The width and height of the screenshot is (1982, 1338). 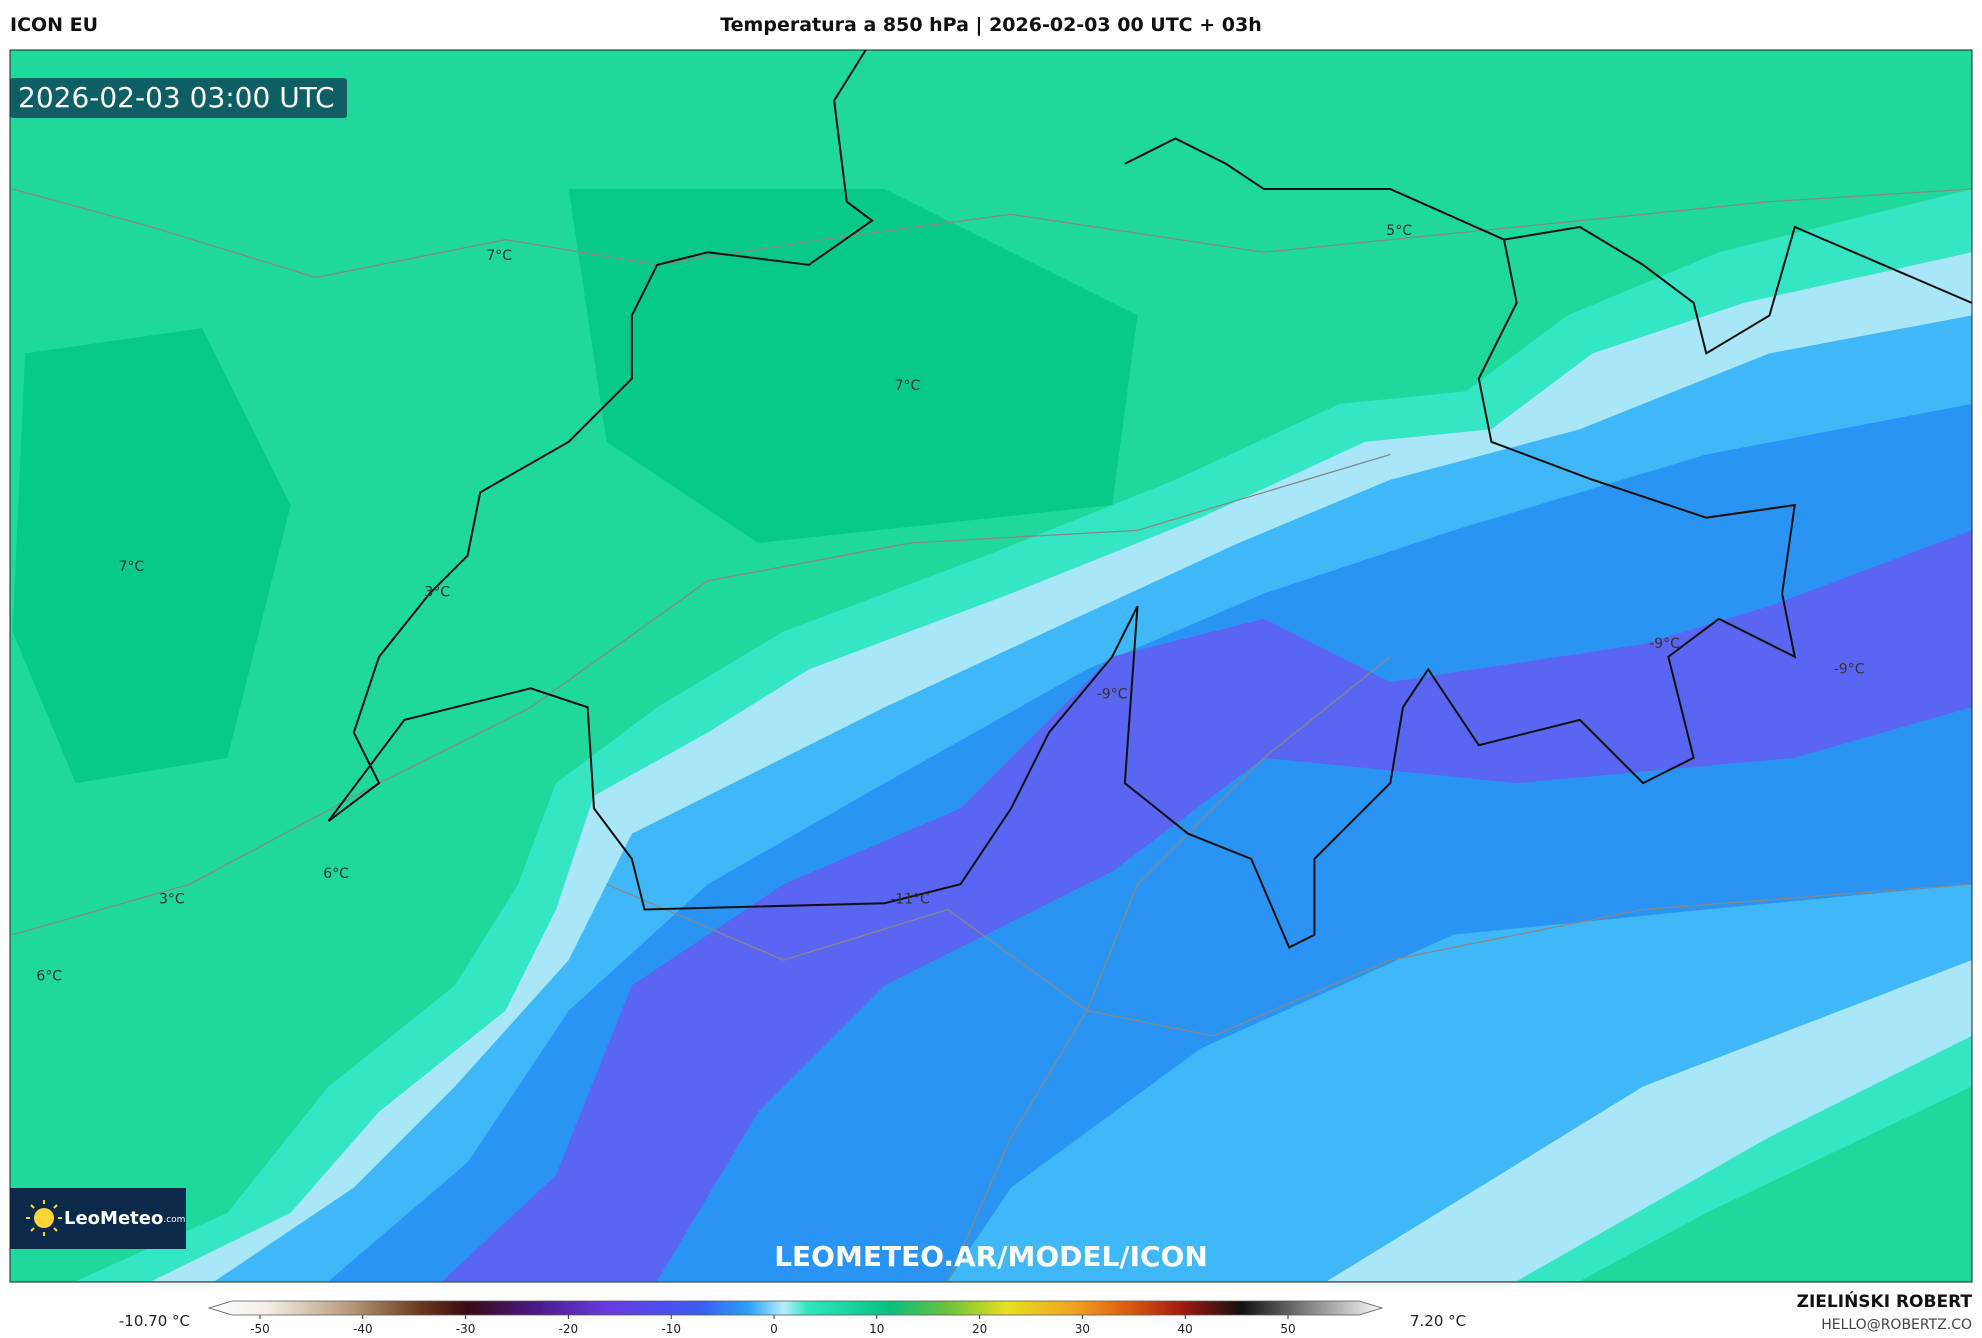 What do you see at coordinates (1885, 1301) in the screenshot?
I see `author: ZIELIŃSKI ROBERT` at bounding box center [1885, 1301].